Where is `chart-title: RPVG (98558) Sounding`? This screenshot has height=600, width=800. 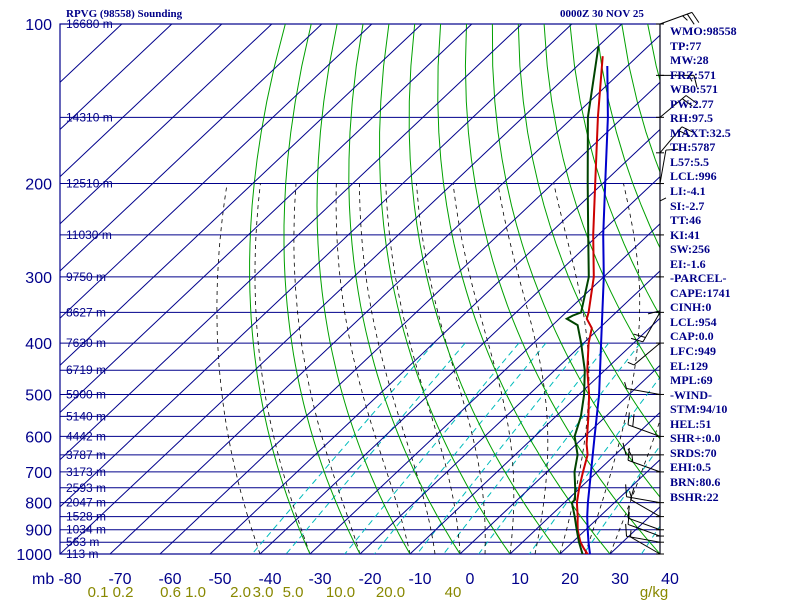
chart-title: RPVG (98558) Sounding is located at coordinates (124, 14).